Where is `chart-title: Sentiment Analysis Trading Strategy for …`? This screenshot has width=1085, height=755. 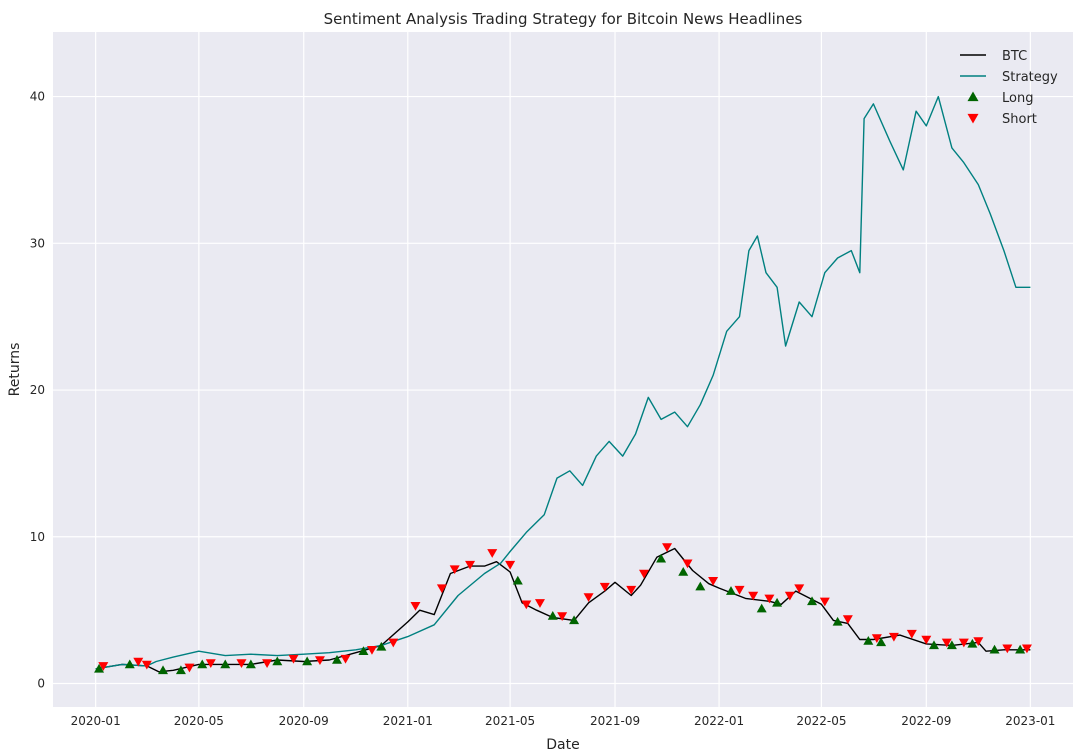
chart-title: Sentiment Analysis Trading Strategy for … is located at coordinates (563, 19).